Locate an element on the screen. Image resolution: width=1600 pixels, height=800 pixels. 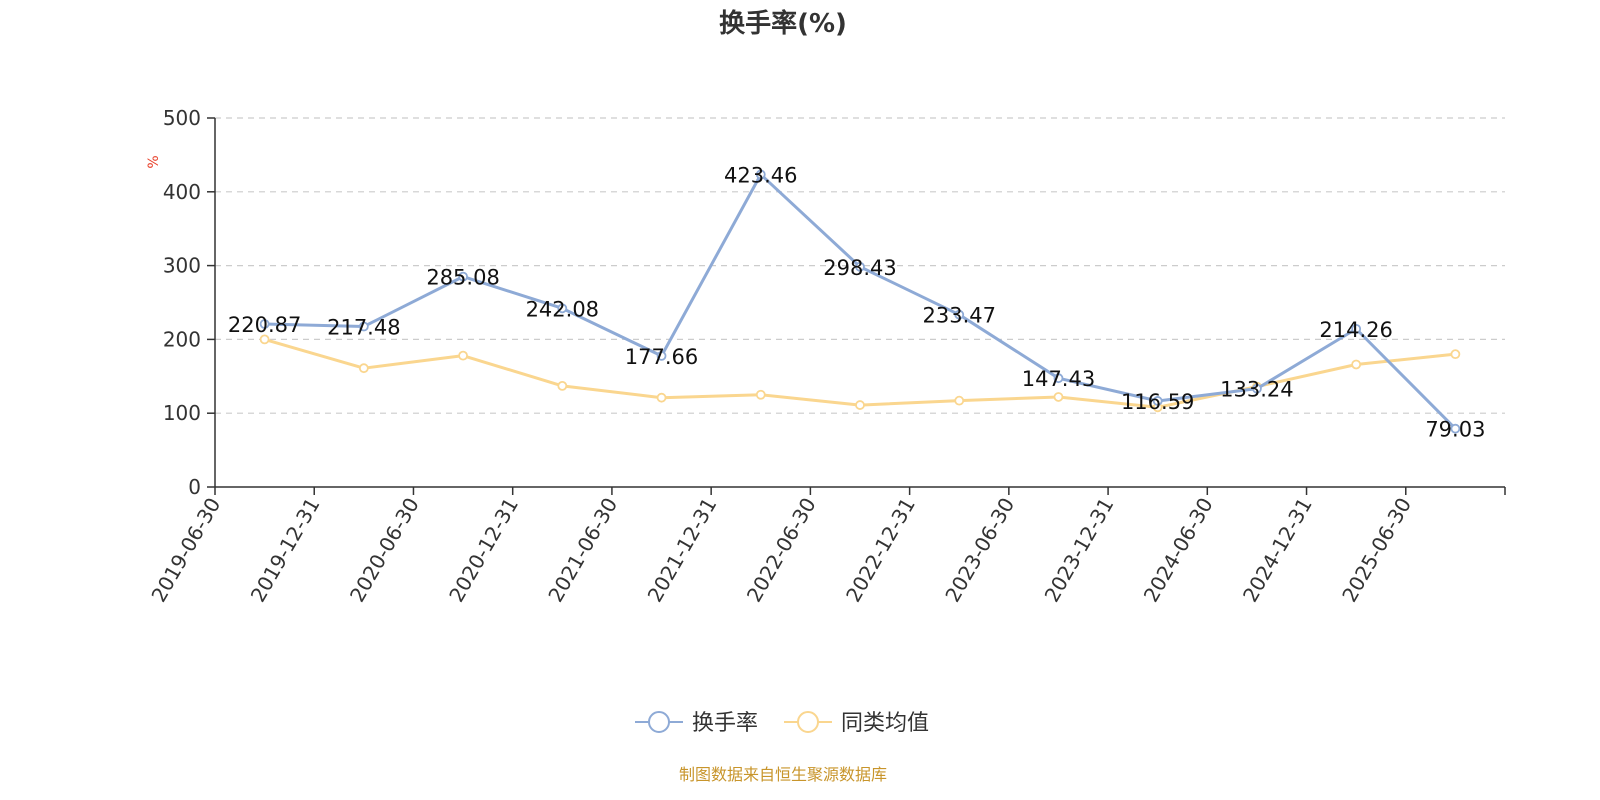
x-tick-label: 2024-06-30 is located at coordinates (1178, 550).